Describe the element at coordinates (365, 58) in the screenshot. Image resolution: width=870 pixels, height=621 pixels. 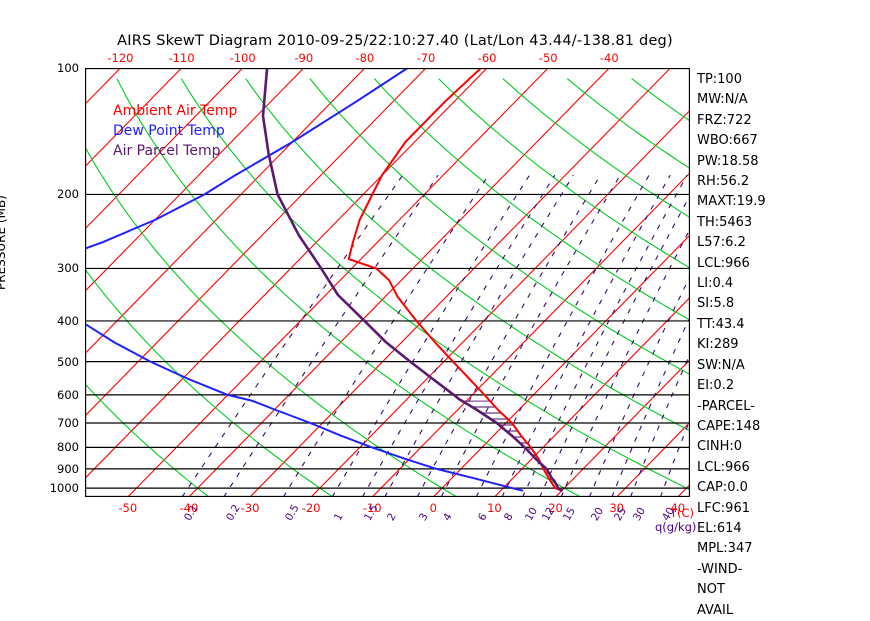
I see `top-tick--80: -80` at that location.